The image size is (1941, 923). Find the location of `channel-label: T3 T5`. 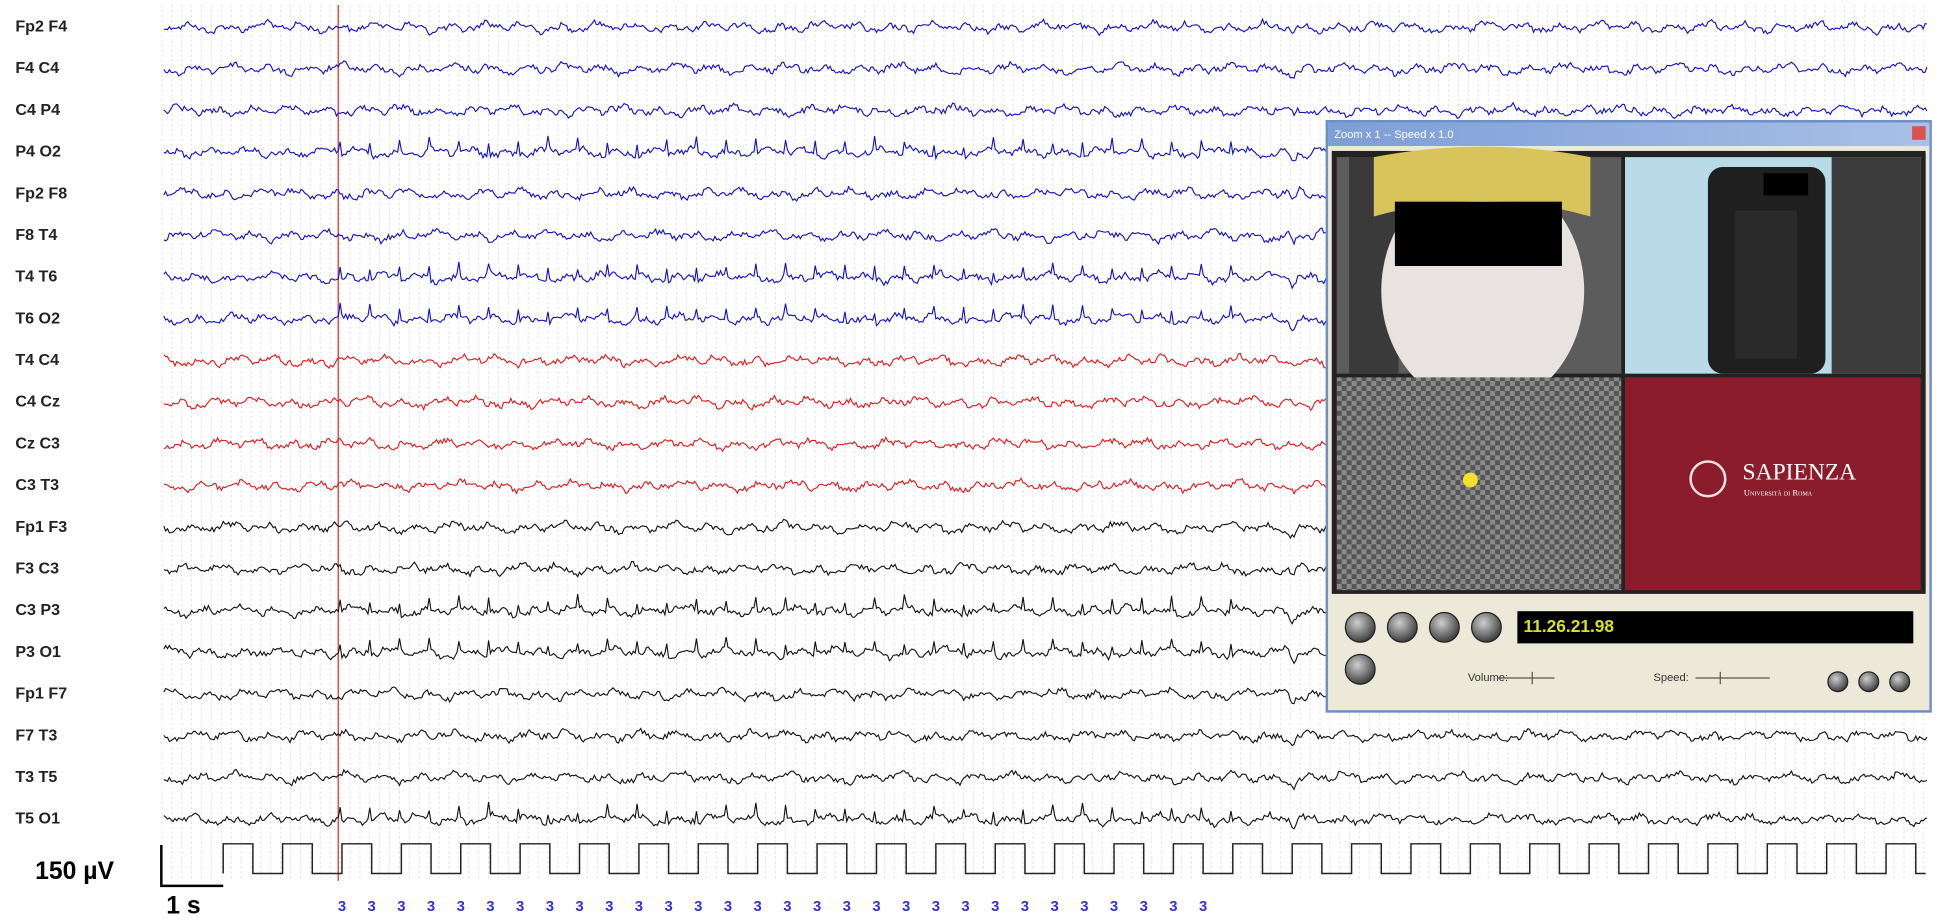

channel-label: T3 T5 is located at coordinates (36, 777).